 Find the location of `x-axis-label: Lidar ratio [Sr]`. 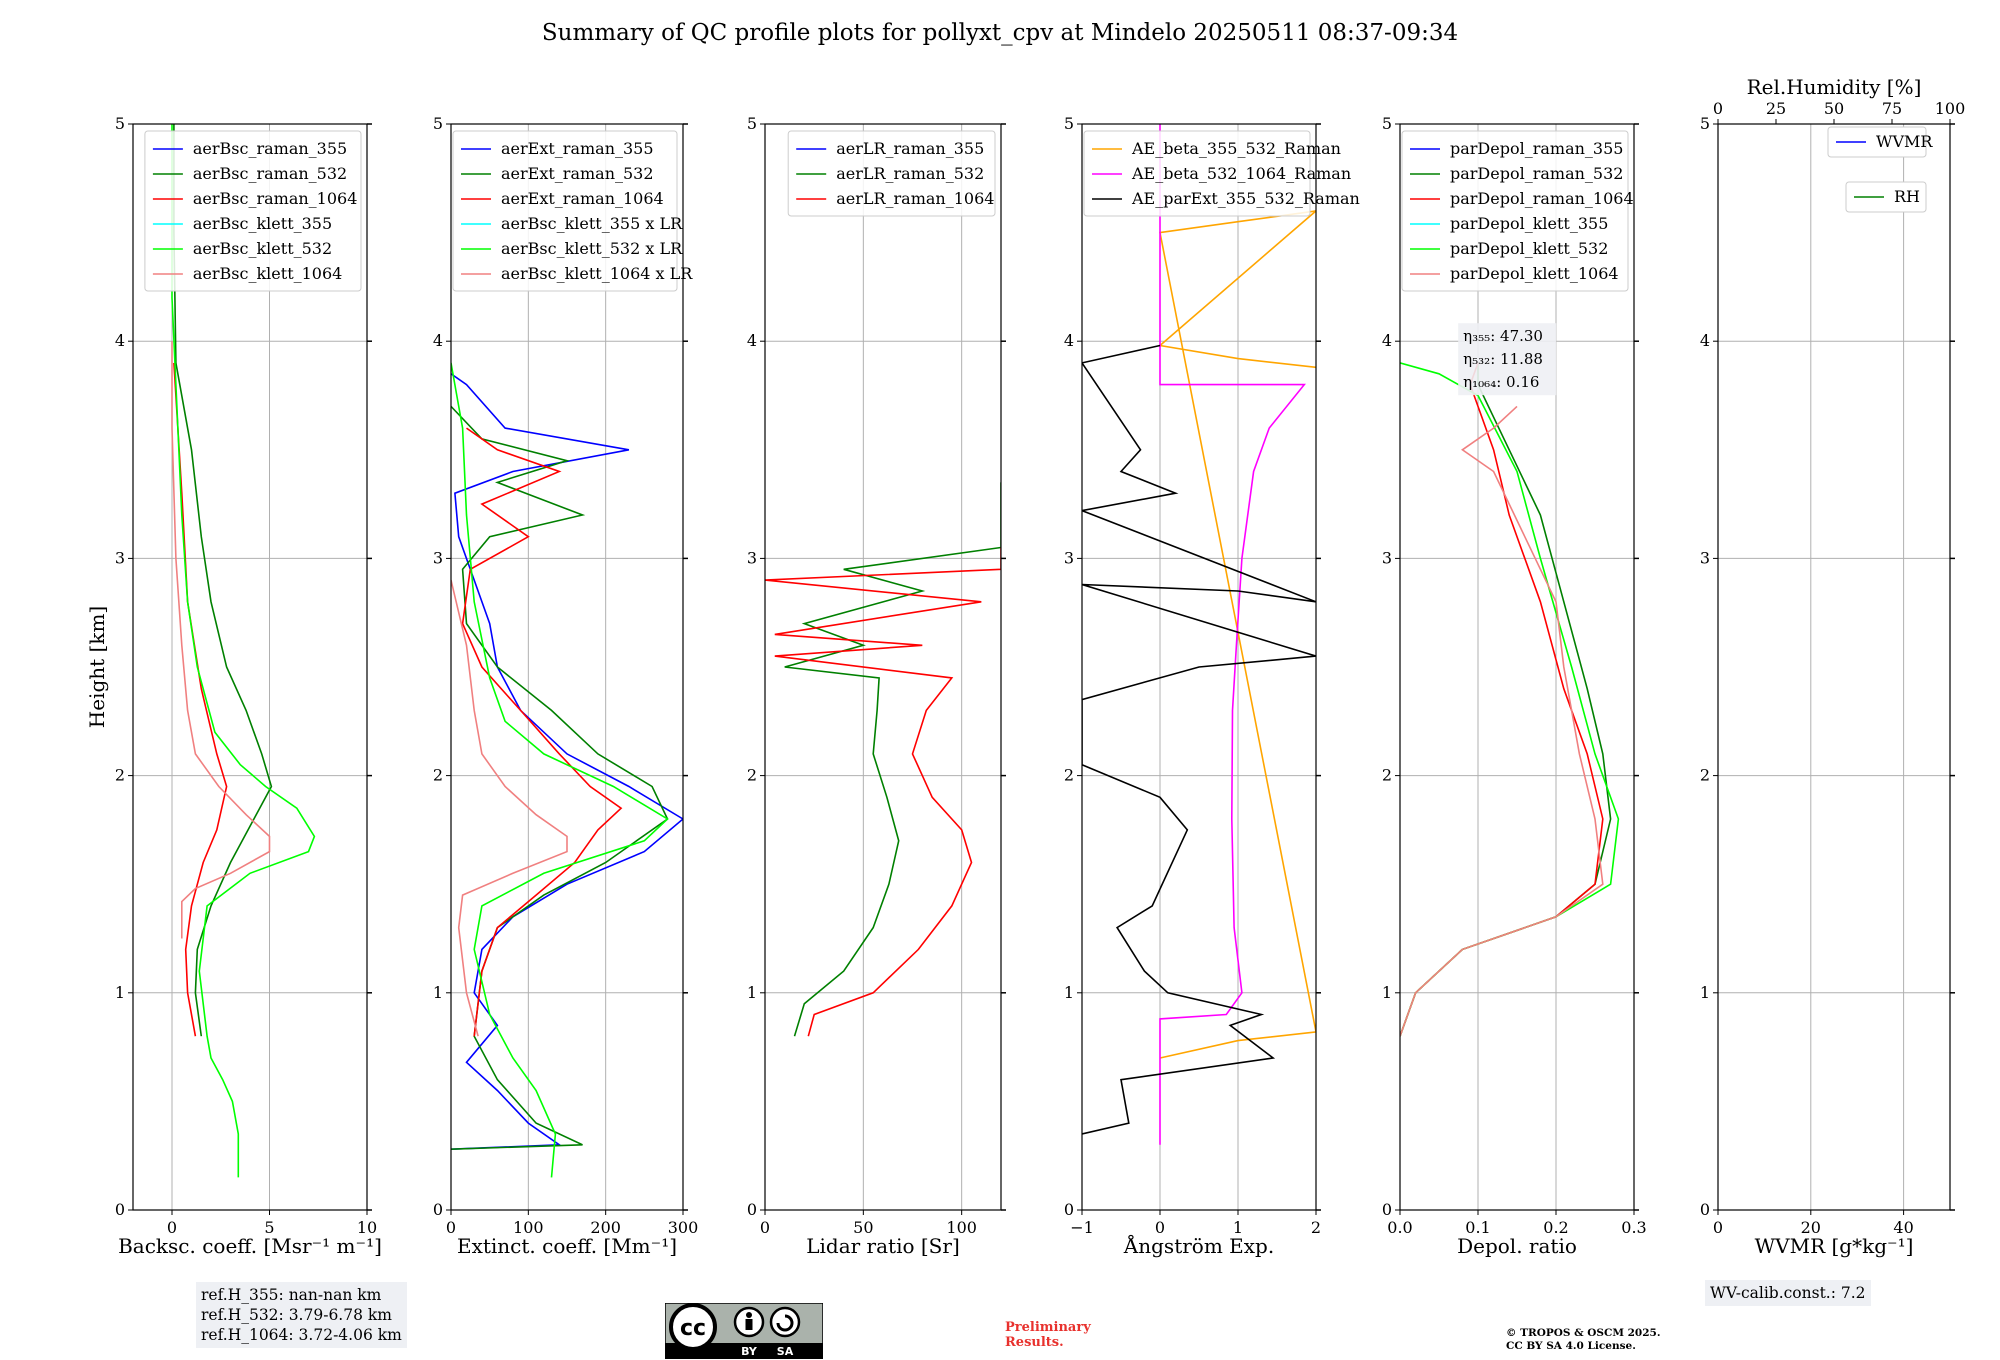

x-axis-label: Lidar ratio [Sr] is located at coordinates (883, 1246).